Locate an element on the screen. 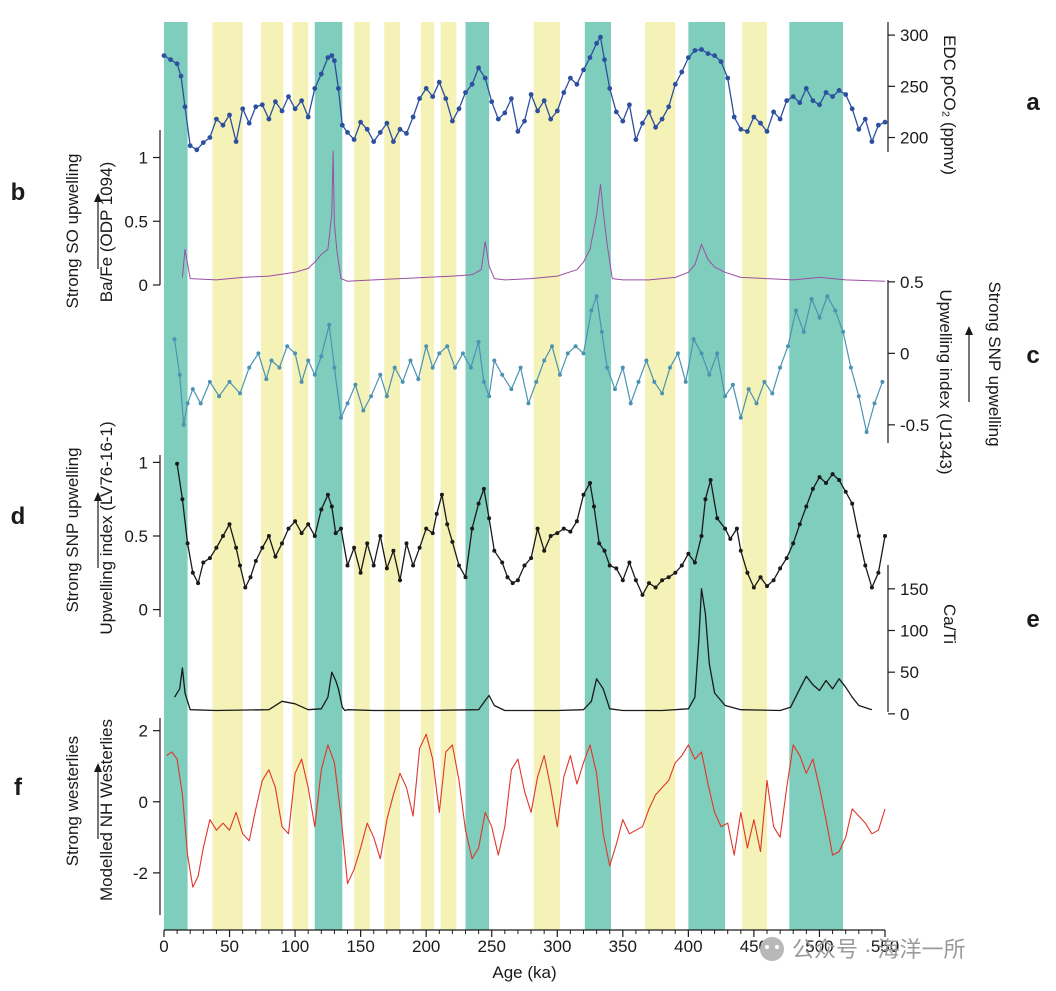  x-axis-title: Age (ka) is located at coordinates (524, 972).